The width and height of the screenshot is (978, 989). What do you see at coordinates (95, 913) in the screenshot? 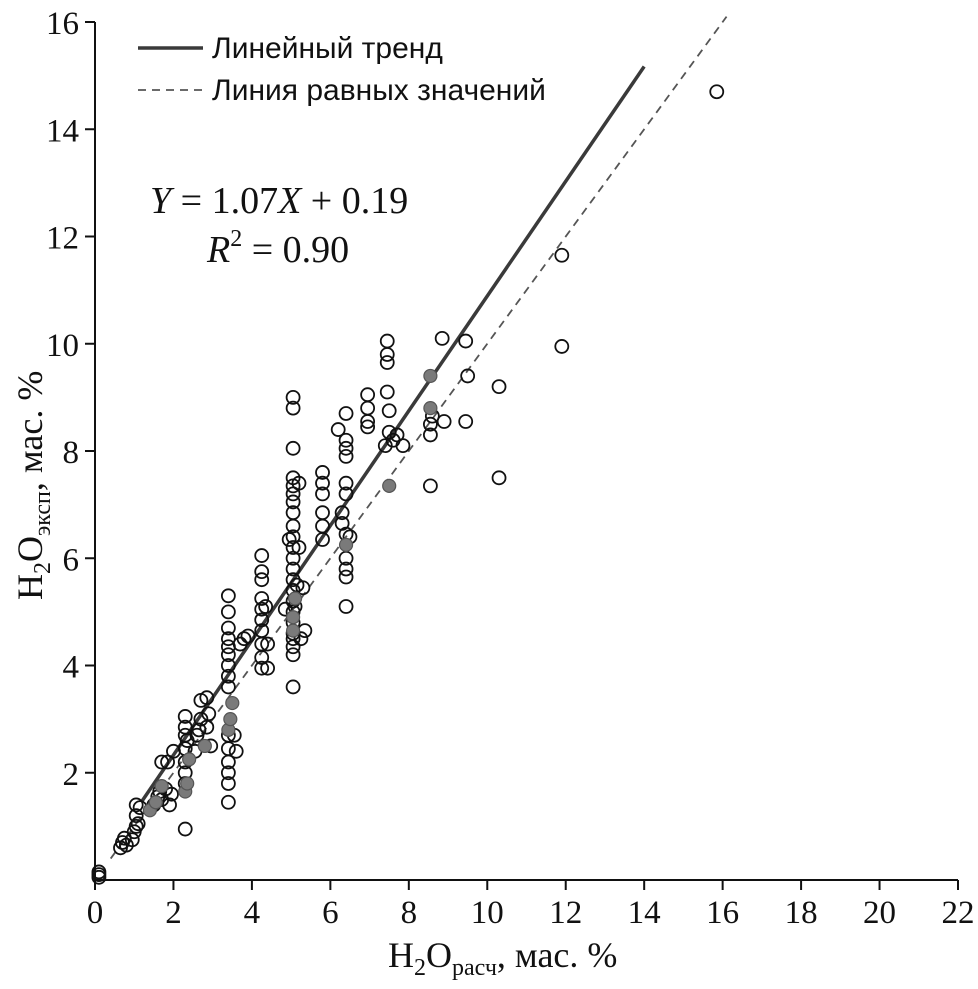
I see `x-tick-label: 0` at bounding box center [95, 913].